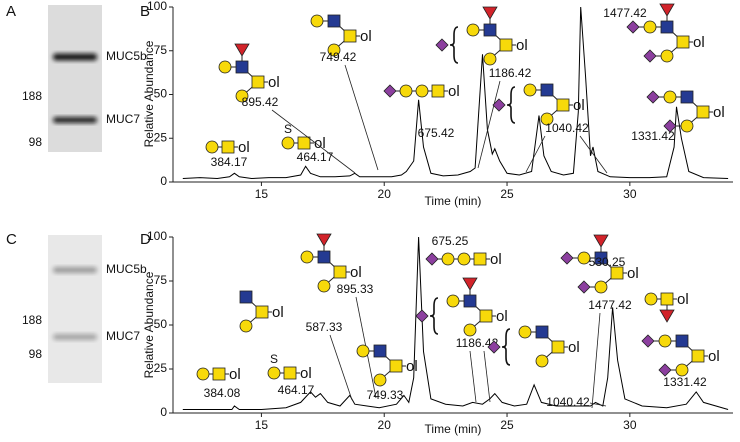  I want to click on peak-label: 749.33, so click(385, 395).